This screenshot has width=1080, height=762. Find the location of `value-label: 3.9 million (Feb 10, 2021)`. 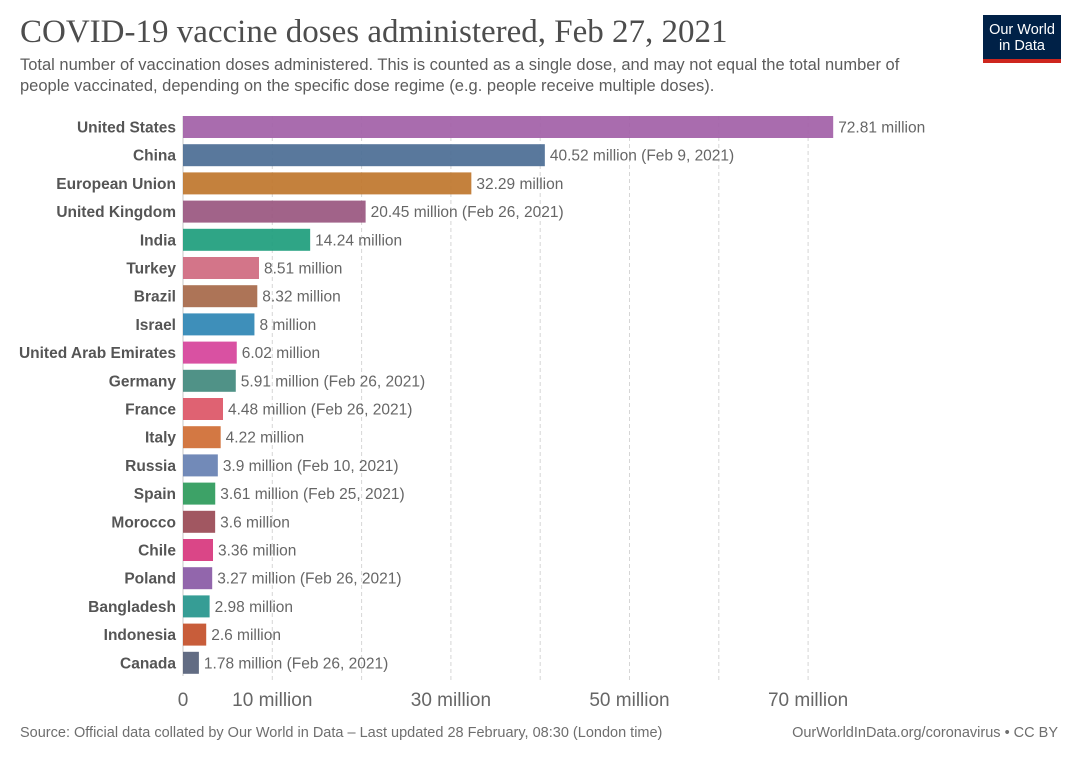

value-label: 3.9 million (Feb 10, 2021) is located at coordinates (311, 466).